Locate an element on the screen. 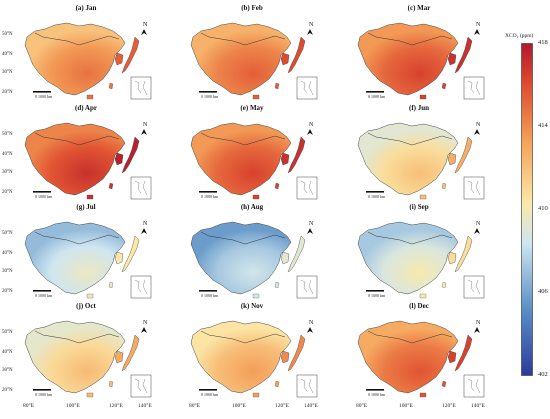  map-panel-11: (k) Nov N 0 1000 km is located at coordinates (252, 350).